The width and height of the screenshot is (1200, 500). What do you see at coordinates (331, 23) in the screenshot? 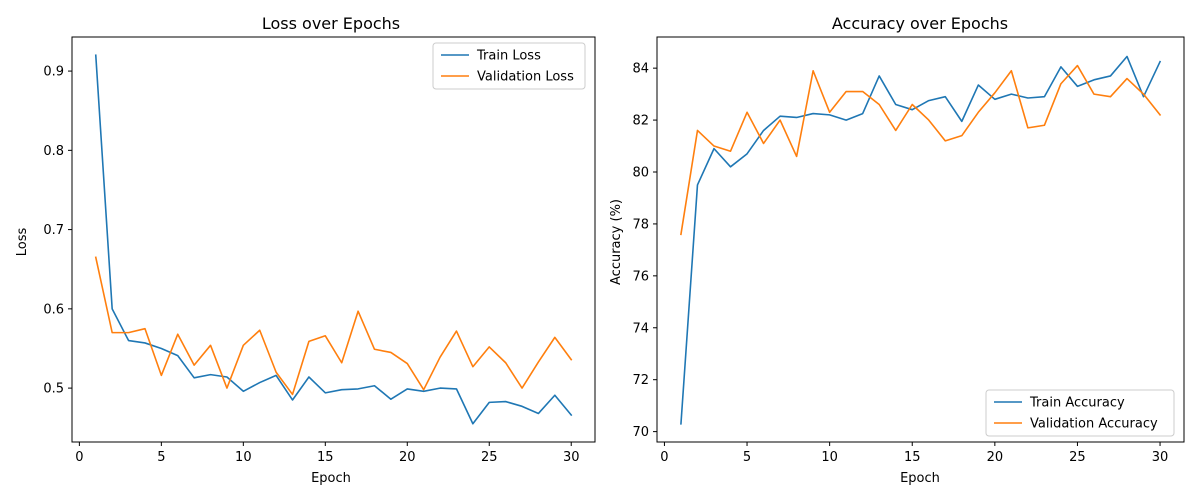
I see `chart-title: Loss over Epochs` at bounding box center [331, 23].